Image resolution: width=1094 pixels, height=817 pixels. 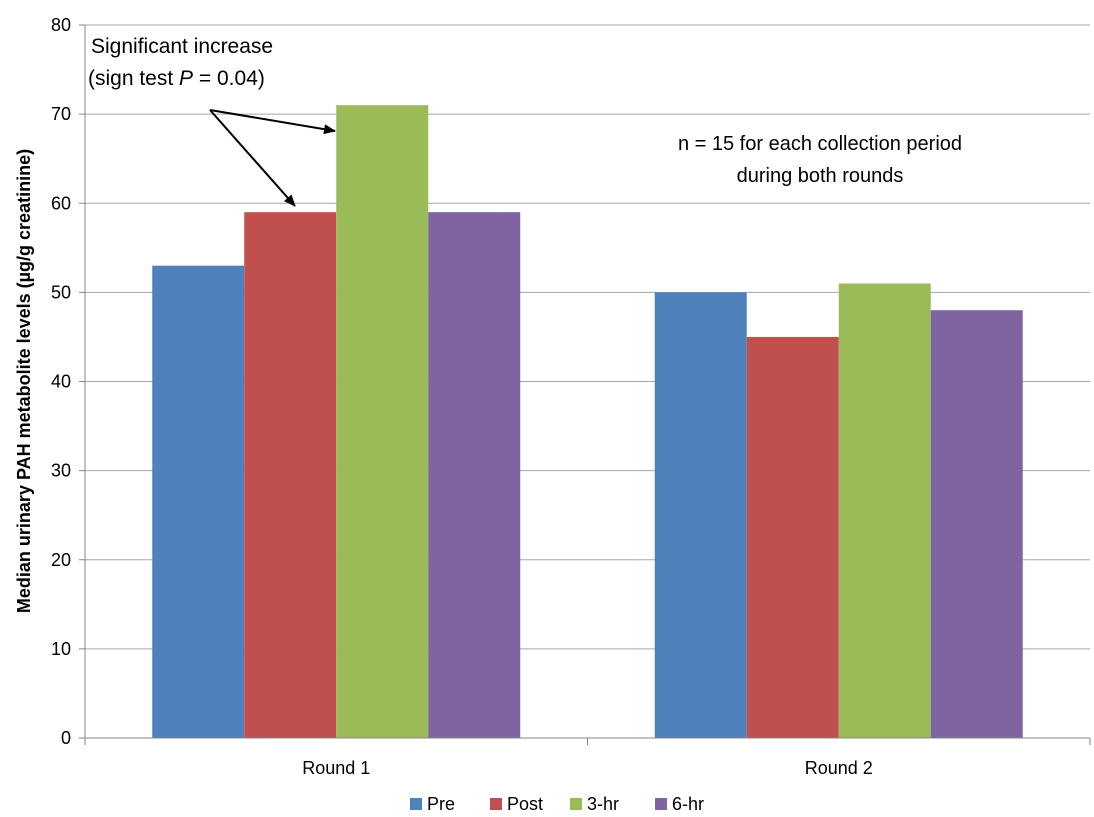 I want to click on bar-round-1-post, so click(x=290, y=475).